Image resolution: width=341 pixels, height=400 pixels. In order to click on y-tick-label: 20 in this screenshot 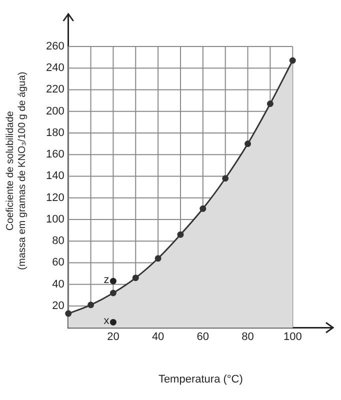, I will do `click(58, 306)`.